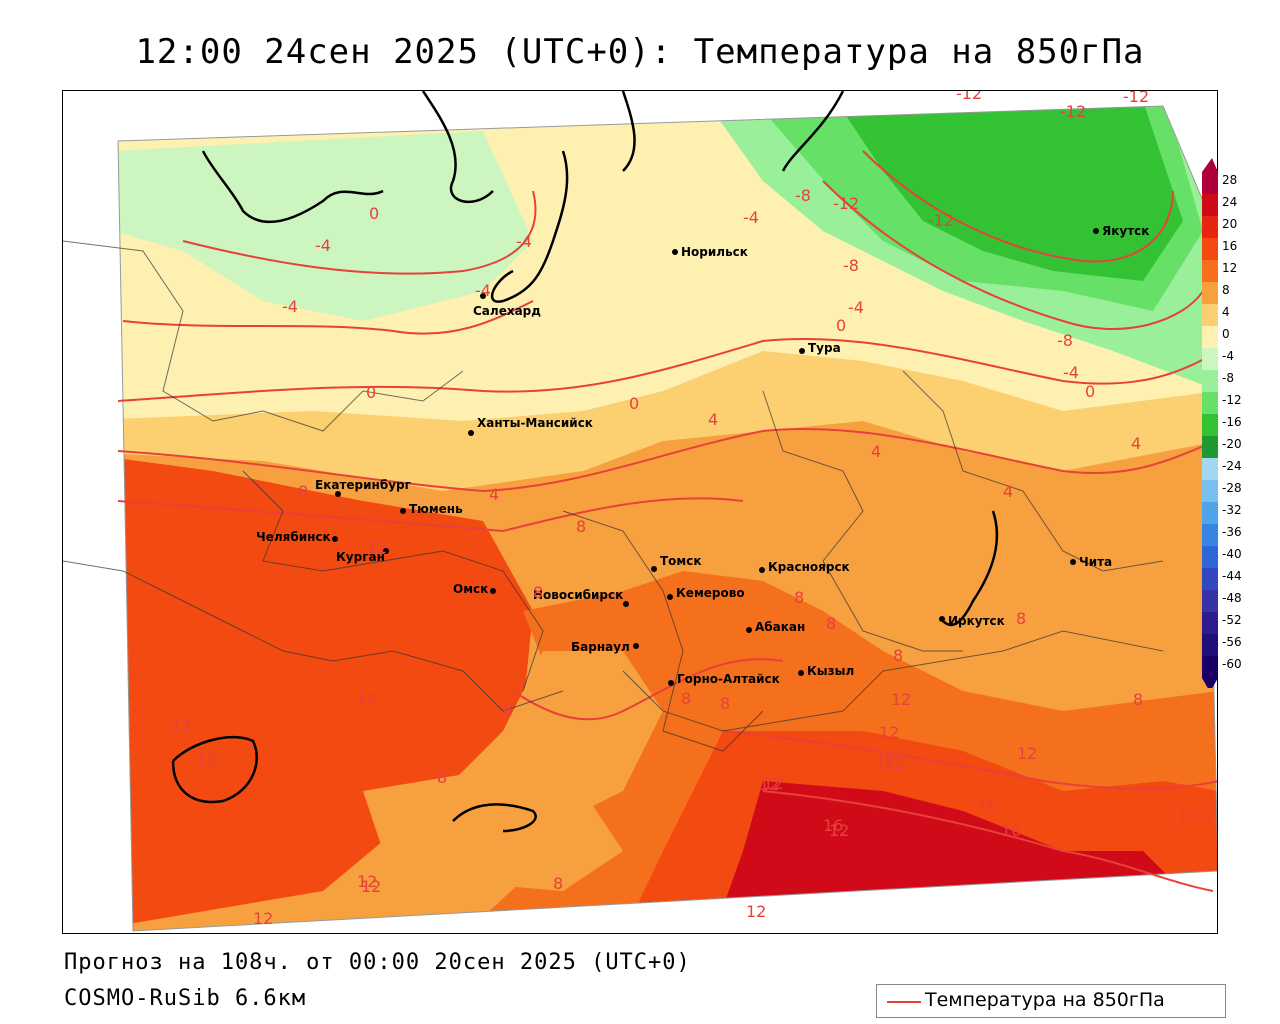  Describe the element at coordinates (830, 671) in the screenshot. I see `svg-text: Кызыл` at that location.